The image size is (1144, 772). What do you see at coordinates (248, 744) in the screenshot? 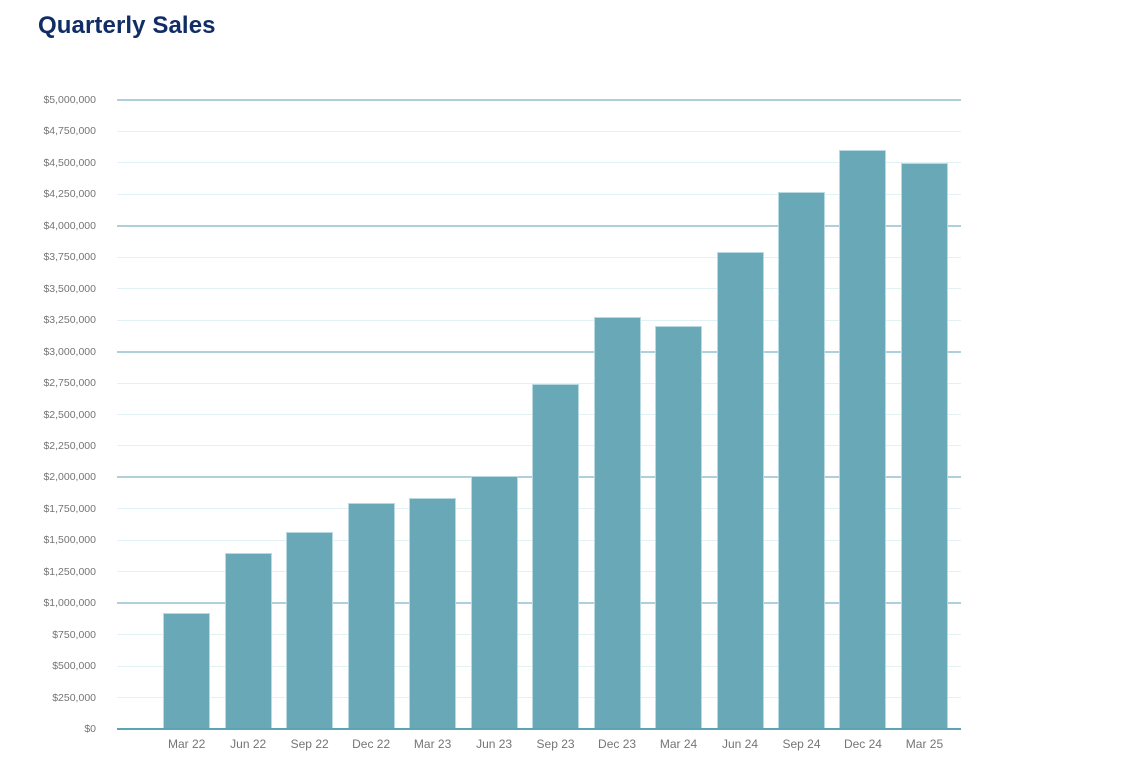
I see `x-tick-label: Jun 22` at bounding box center [248, 744].